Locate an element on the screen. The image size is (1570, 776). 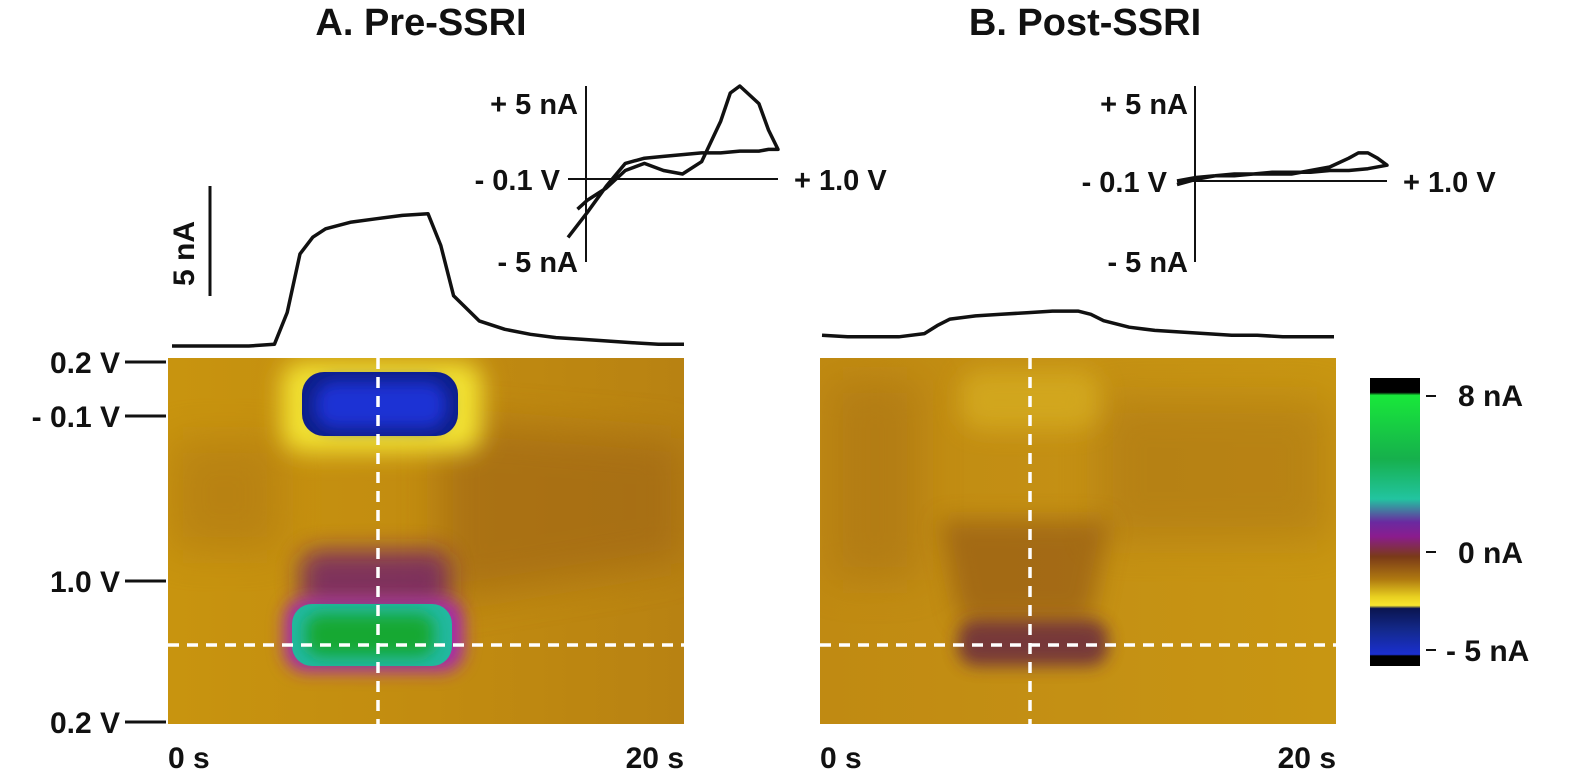
heatmap-a-purple-region is located at coordinates (375, 580).